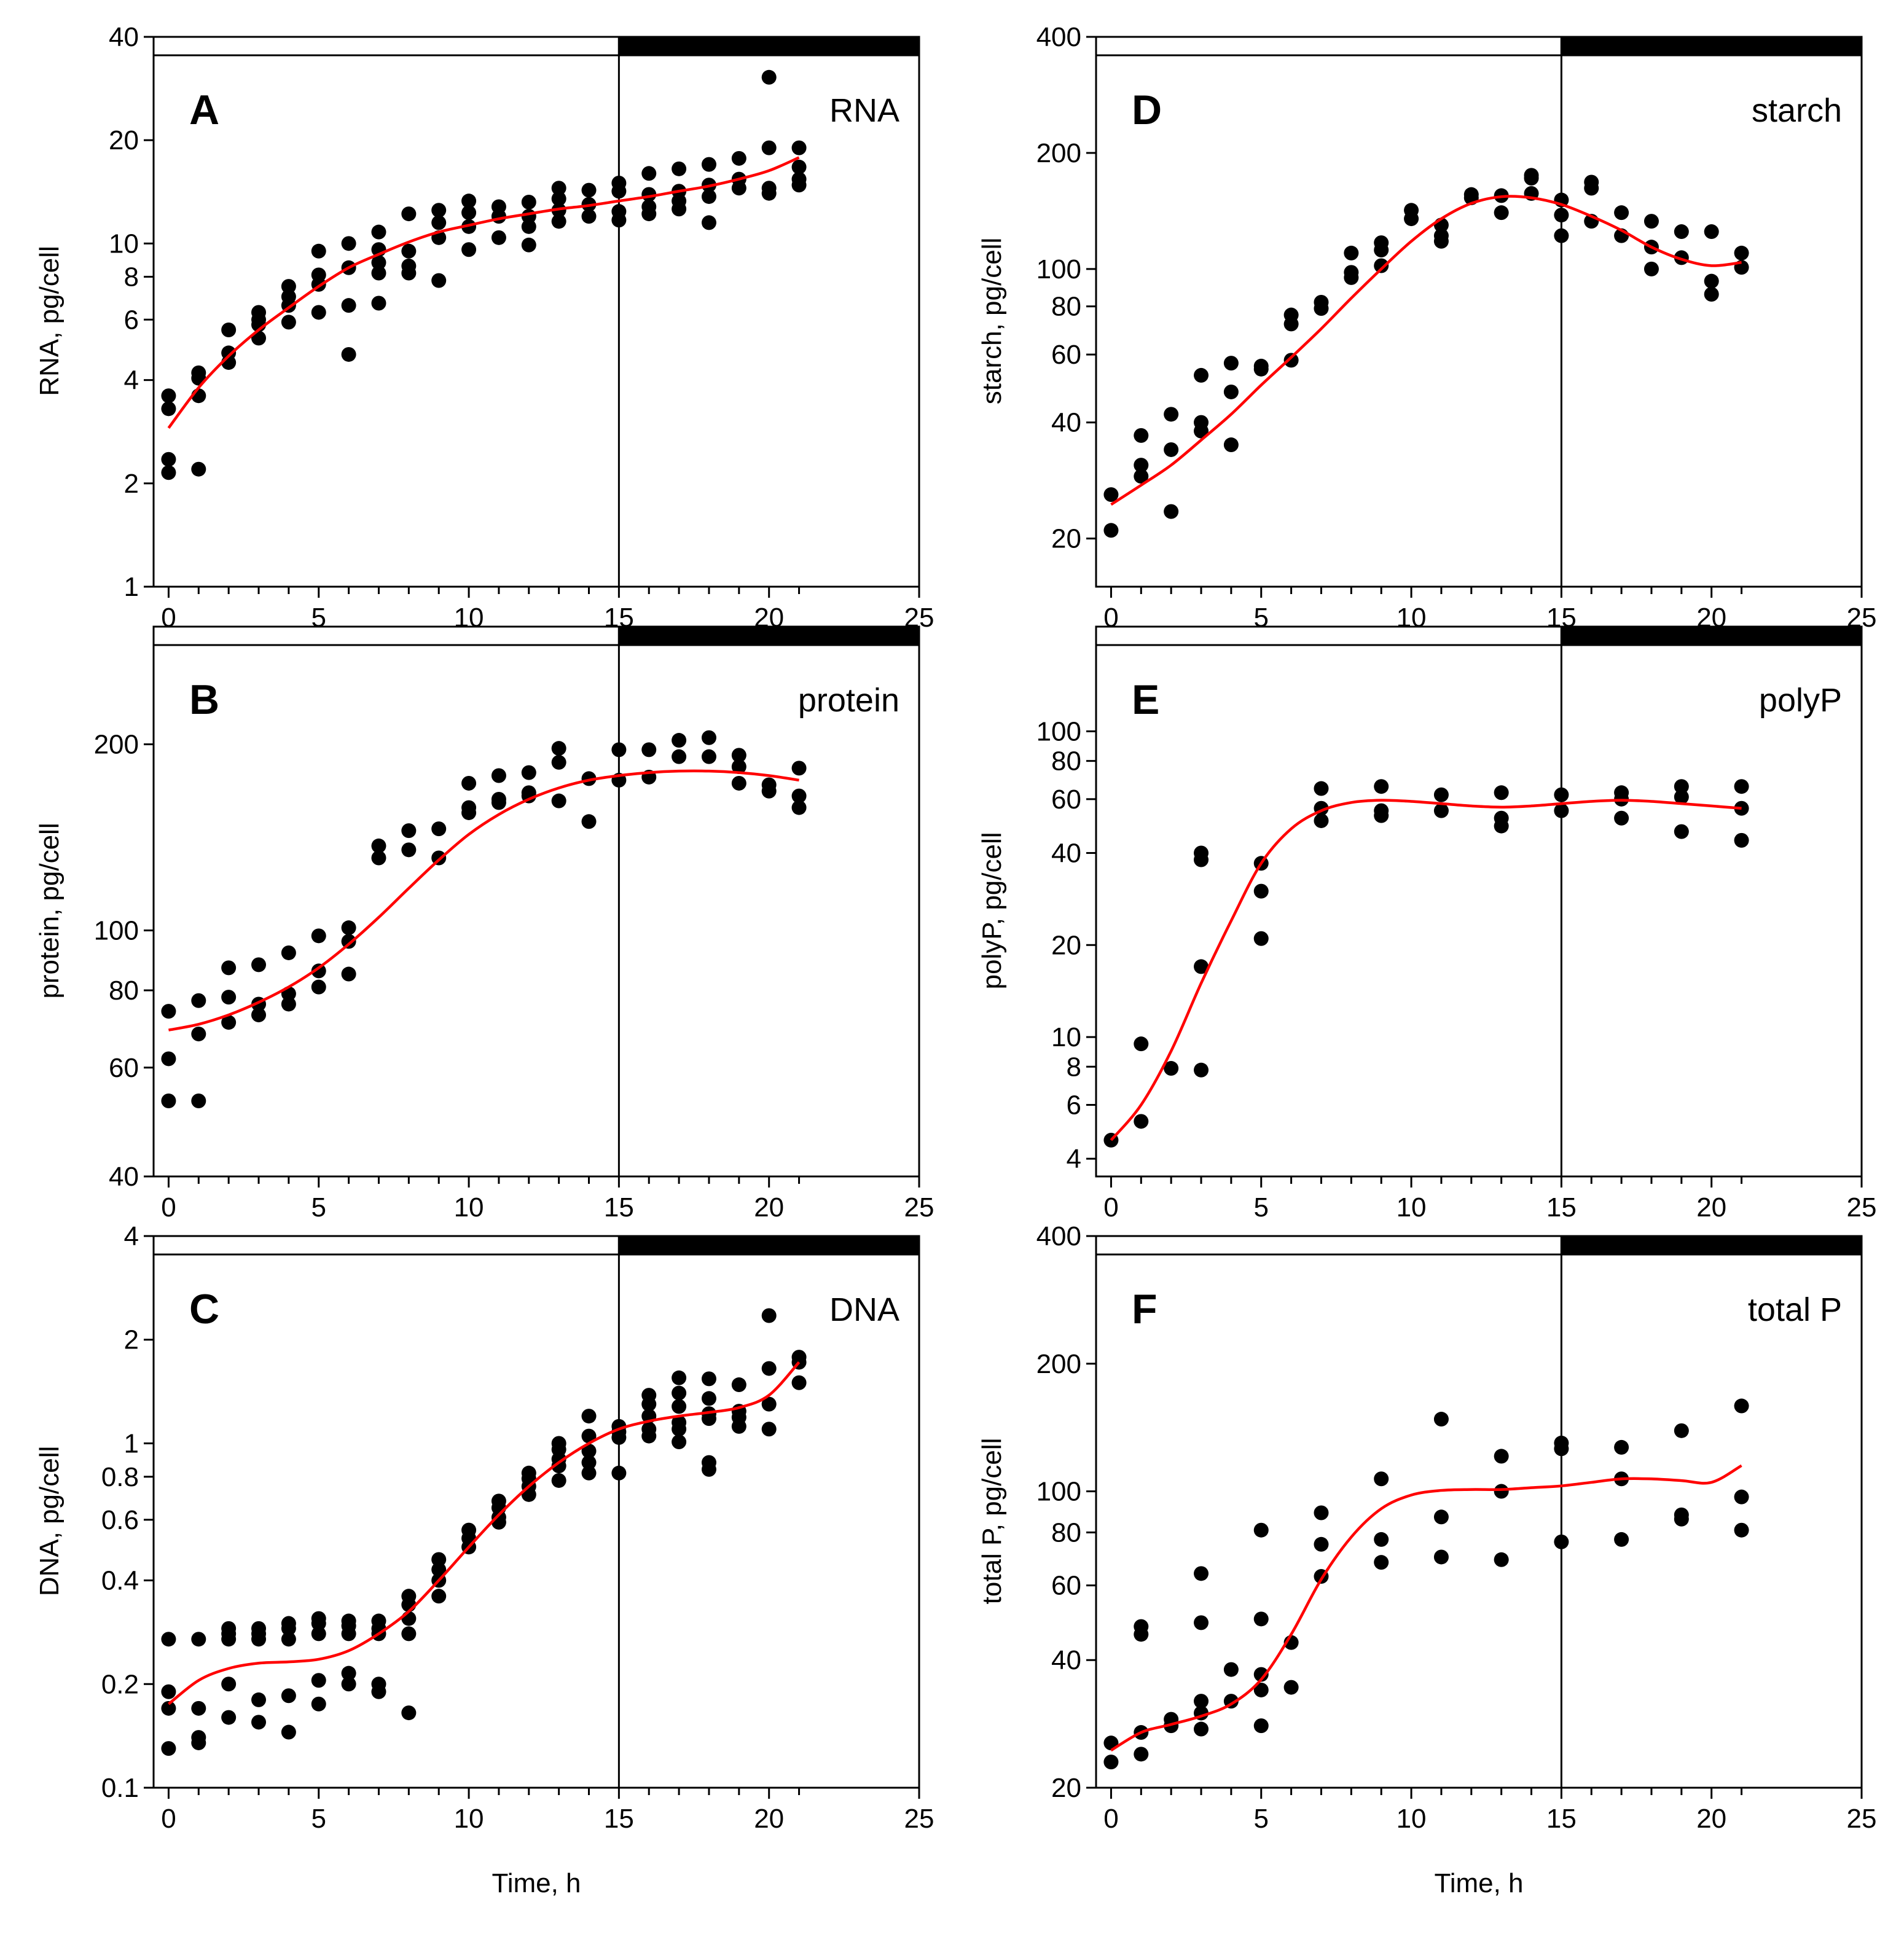 Image resolution: width=1904 pixels, height=1937 pixels. What do you see at coordinates (204, 110) in the screenshot?
I see `panel-letter: A` at bounding box center [204, 110].